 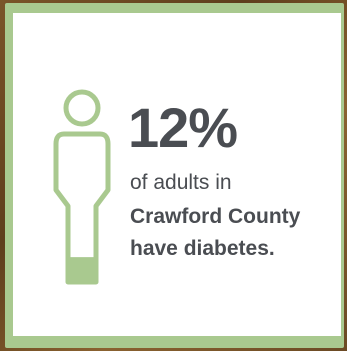 What do you see at coordinates (181, 182) in the screenshot?
I see `stat-description-line1: of adults in` at bounding box center [181, 182].